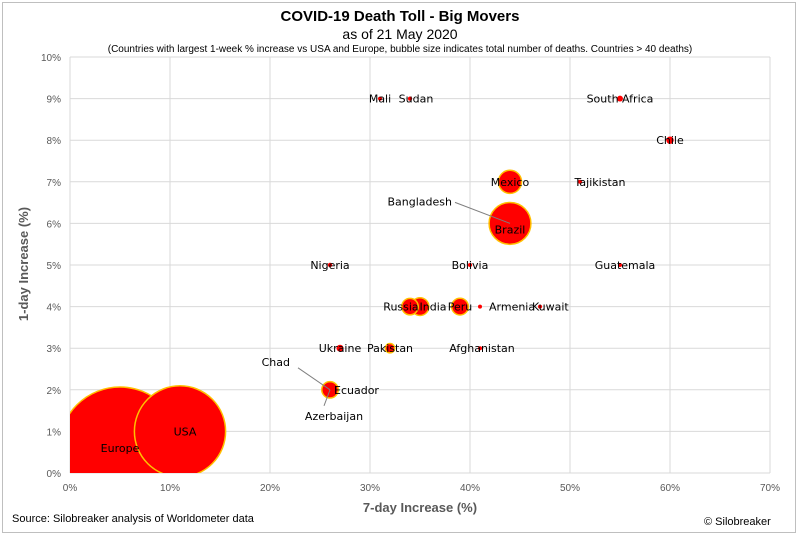 This screenshot has width=800, height=537. I want to click on point-label: Mexico, so click(510, 182).